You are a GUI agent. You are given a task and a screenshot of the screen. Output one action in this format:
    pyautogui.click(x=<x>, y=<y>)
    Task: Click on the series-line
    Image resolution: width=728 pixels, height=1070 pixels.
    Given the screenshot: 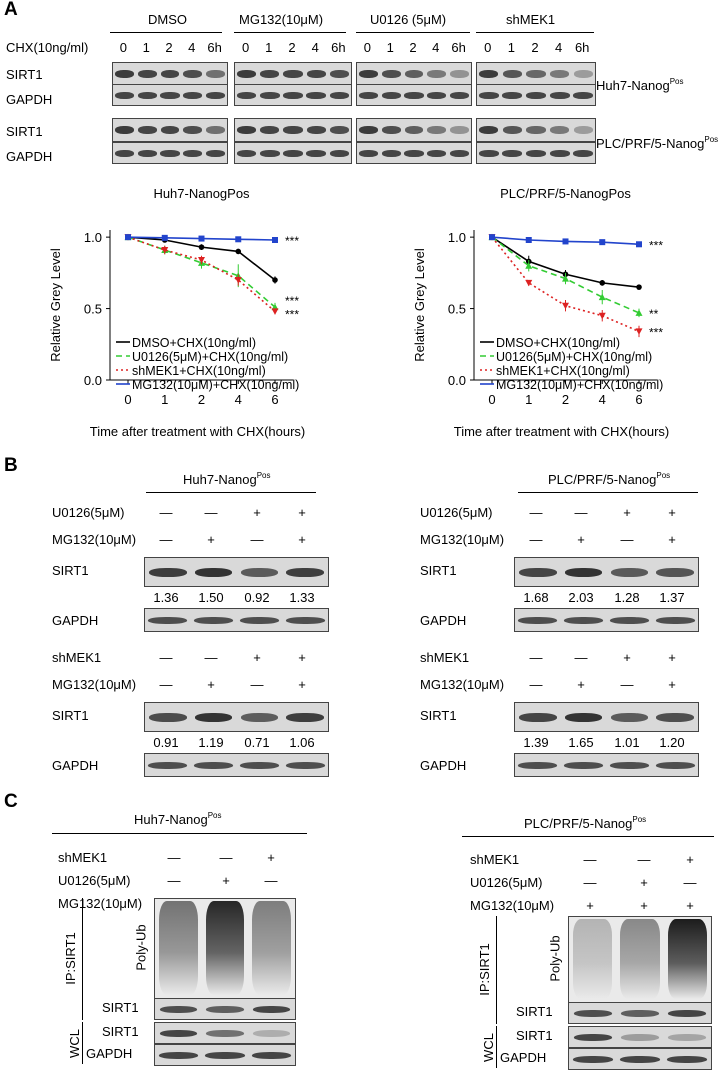 What is the action you would take?
    pyautogui.click(x=201, y=274)
    